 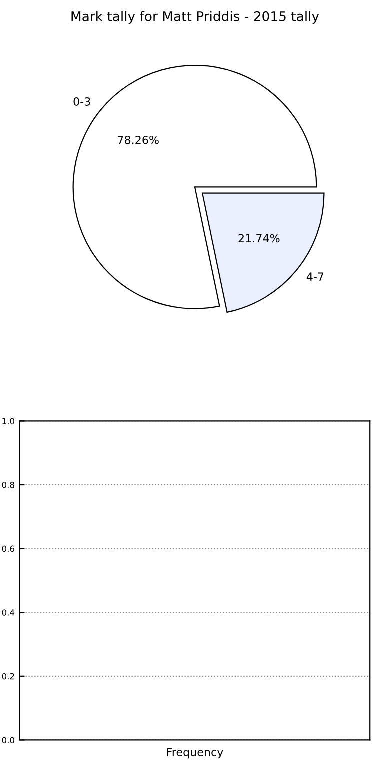 I want to click on y-tick-label: 1.0, so click(x=8, y=421).